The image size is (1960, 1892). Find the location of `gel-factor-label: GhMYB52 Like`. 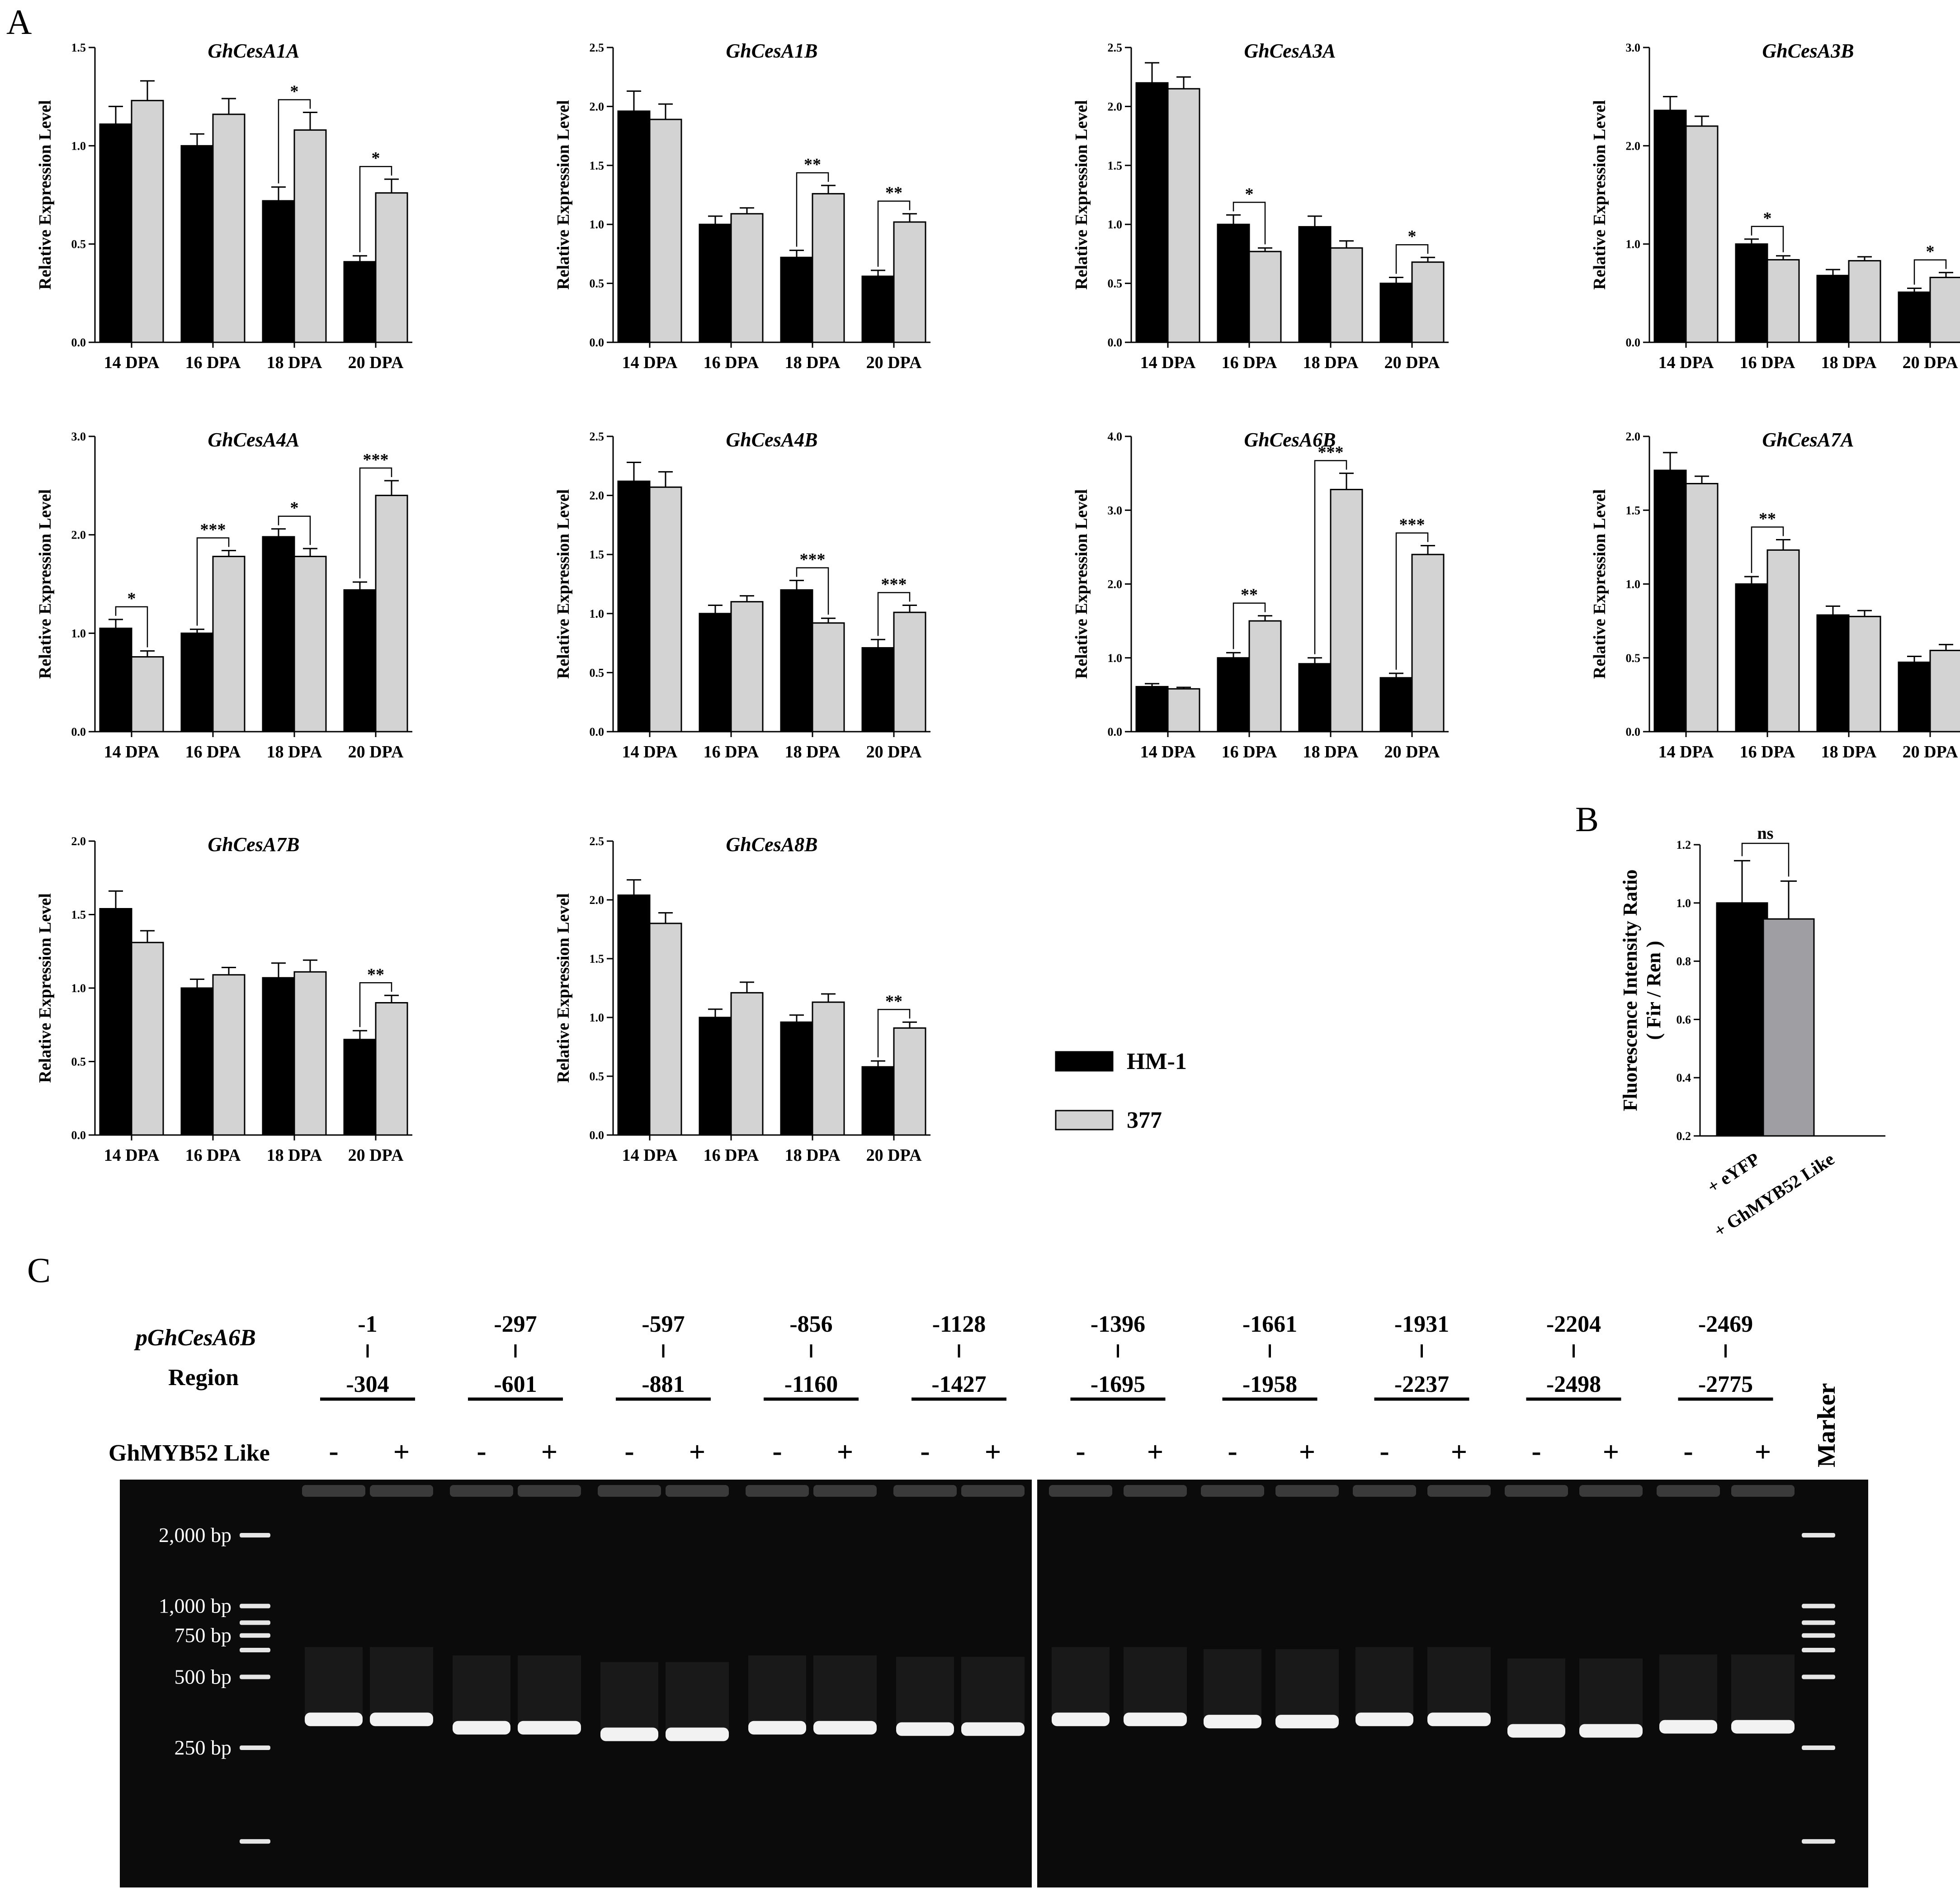

gel-factor-label: GhMYB52 Like is located at coordinates (189, 1453).